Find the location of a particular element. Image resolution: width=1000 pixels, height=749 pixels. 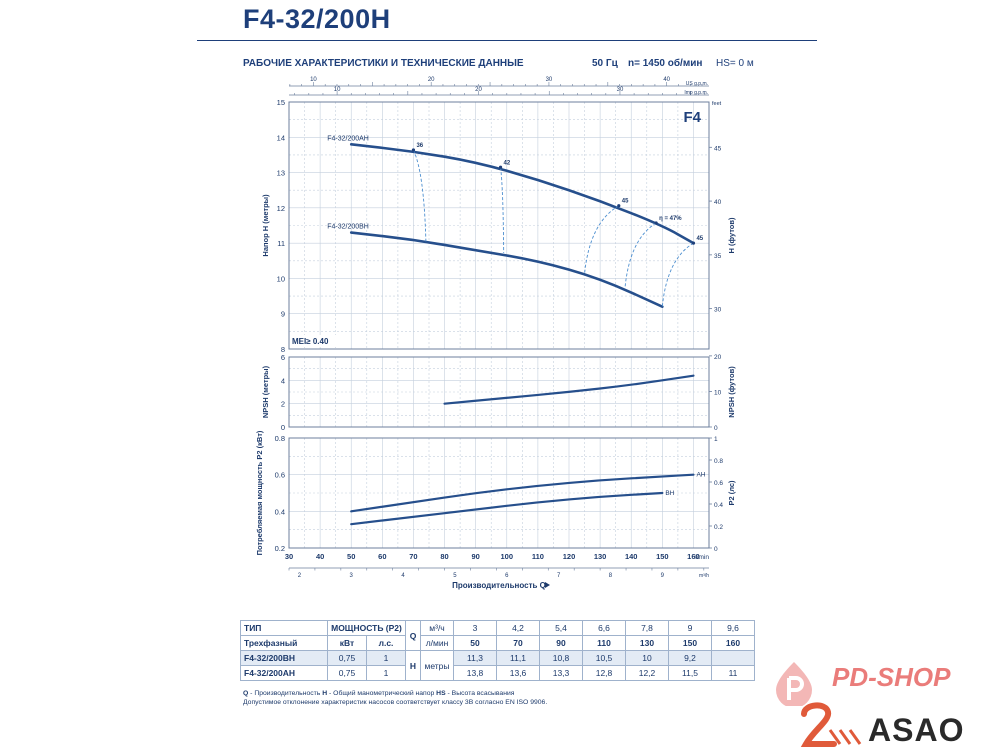

x-tick-lmin: 80 is located at coordinates (444, 556).